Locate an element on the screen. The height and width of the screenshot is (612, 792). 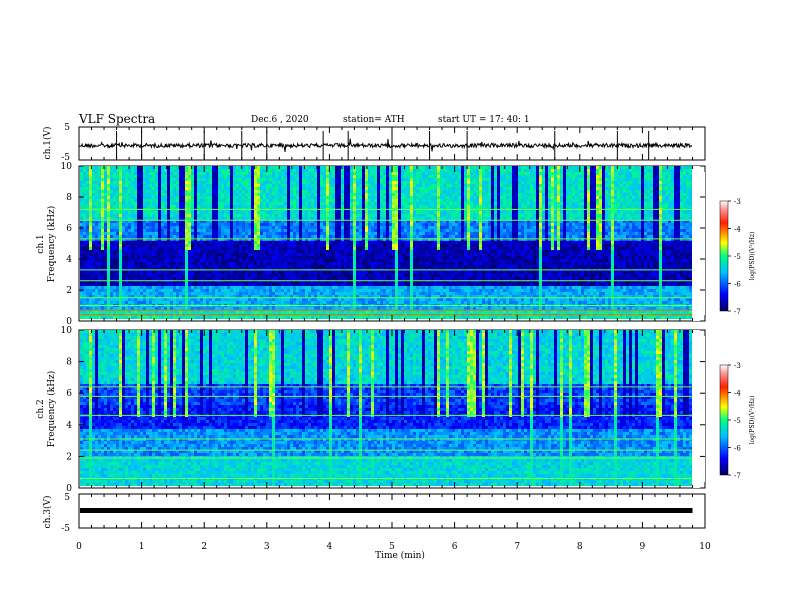
start-time-label: start UT = 17: 40: 1 is located at coordinates (484, 120).